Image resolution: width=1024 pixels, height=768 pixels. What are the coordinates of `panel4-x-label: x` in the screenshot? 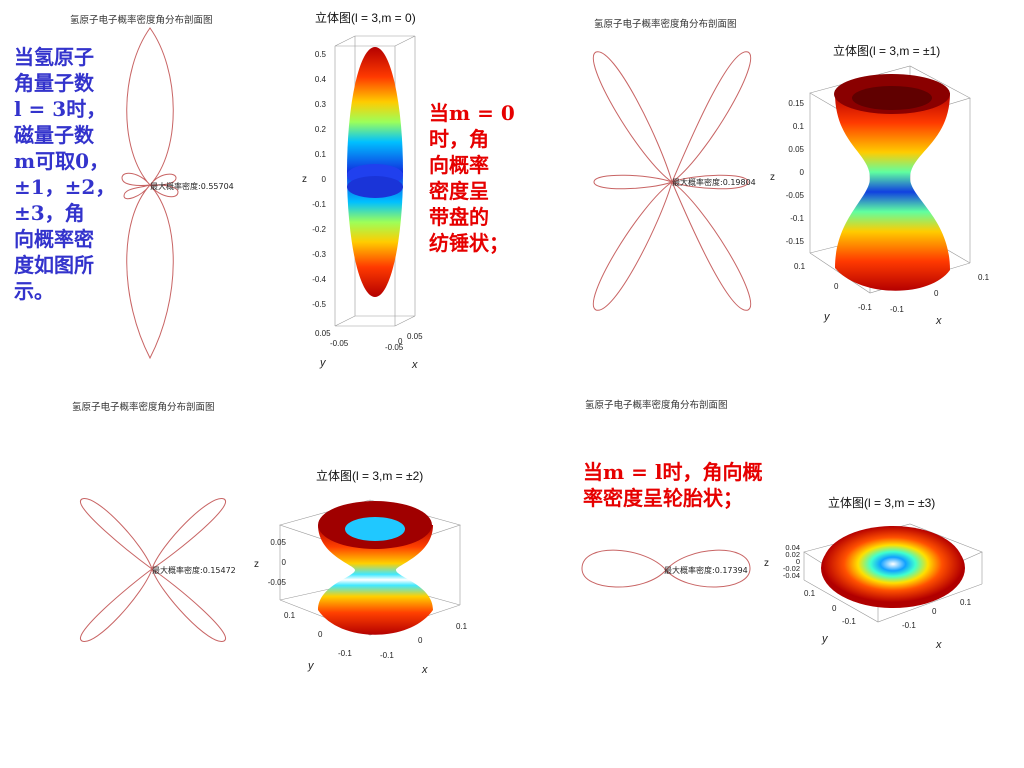 It's located at (938, 645).